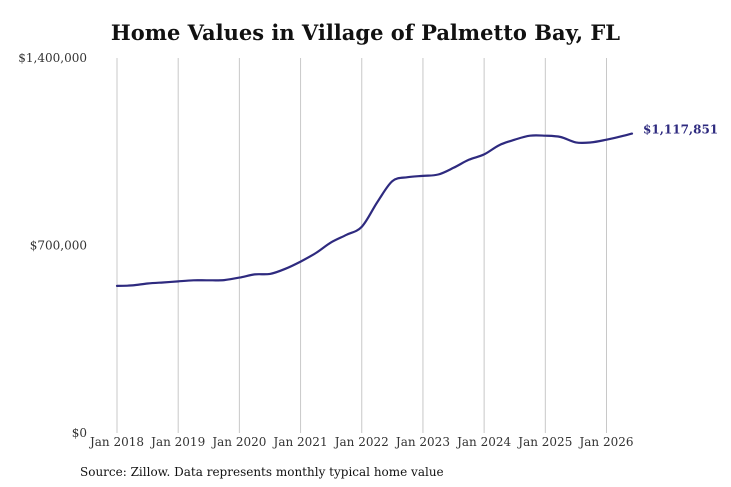  I want to click on y-tick-label: $700,000, so click(58, 246).